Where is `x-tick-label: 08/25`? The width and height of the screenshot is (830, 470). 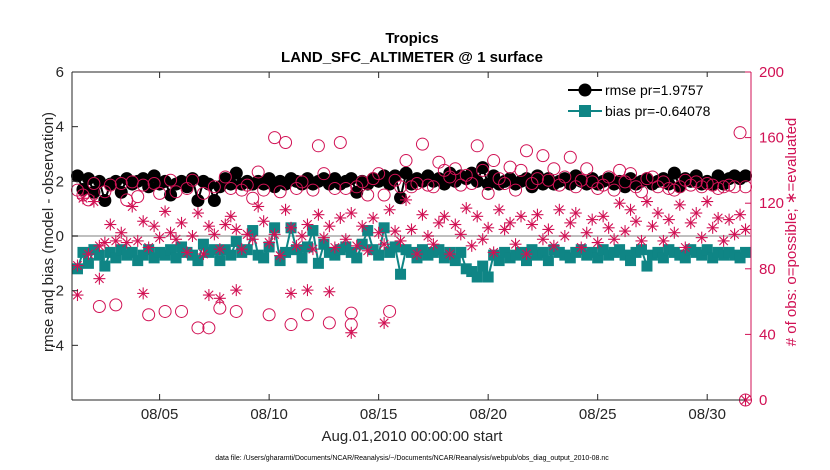 x-tick-label: 08/25 is located at coordinates (598, 414).